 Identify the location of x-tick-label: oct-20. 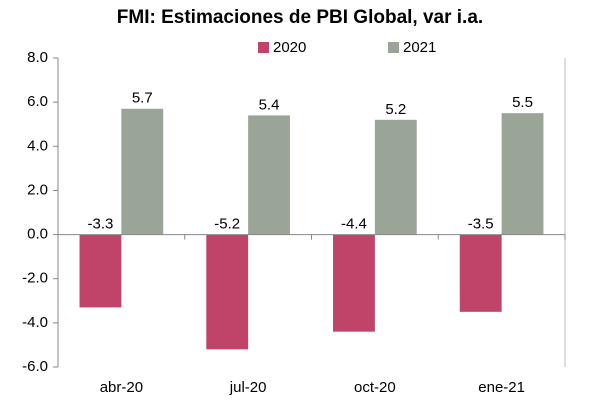
(375, 387).